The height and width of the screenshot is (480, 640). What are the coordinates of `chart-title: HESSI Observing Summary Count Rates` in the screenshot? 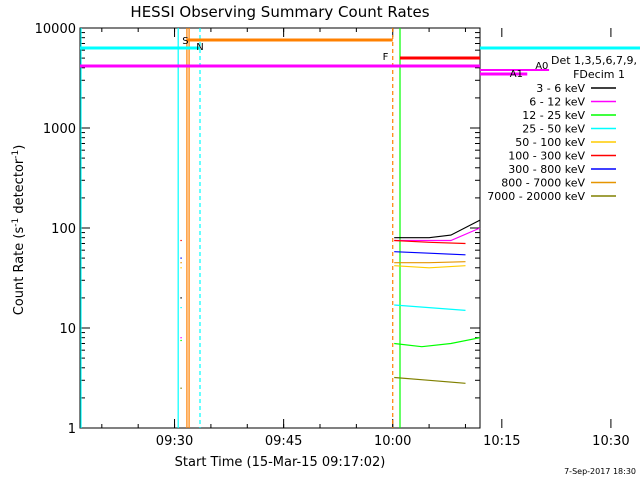 It's located at (279, 12).